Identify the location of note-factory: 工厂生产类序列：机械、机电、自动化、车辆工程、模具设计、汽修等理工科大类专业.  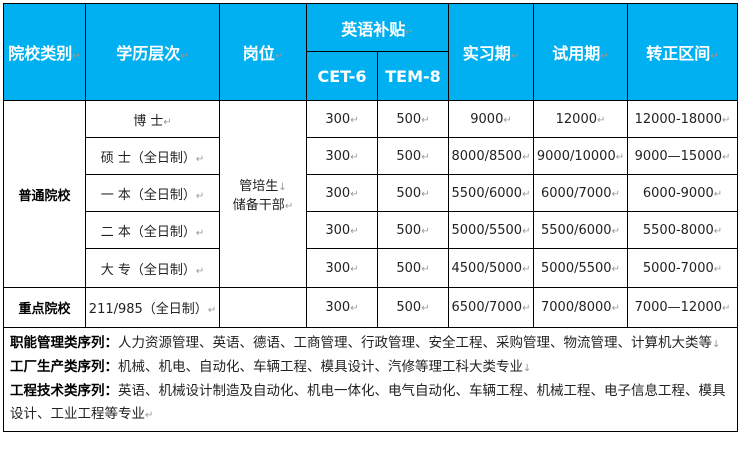
(371, 368).